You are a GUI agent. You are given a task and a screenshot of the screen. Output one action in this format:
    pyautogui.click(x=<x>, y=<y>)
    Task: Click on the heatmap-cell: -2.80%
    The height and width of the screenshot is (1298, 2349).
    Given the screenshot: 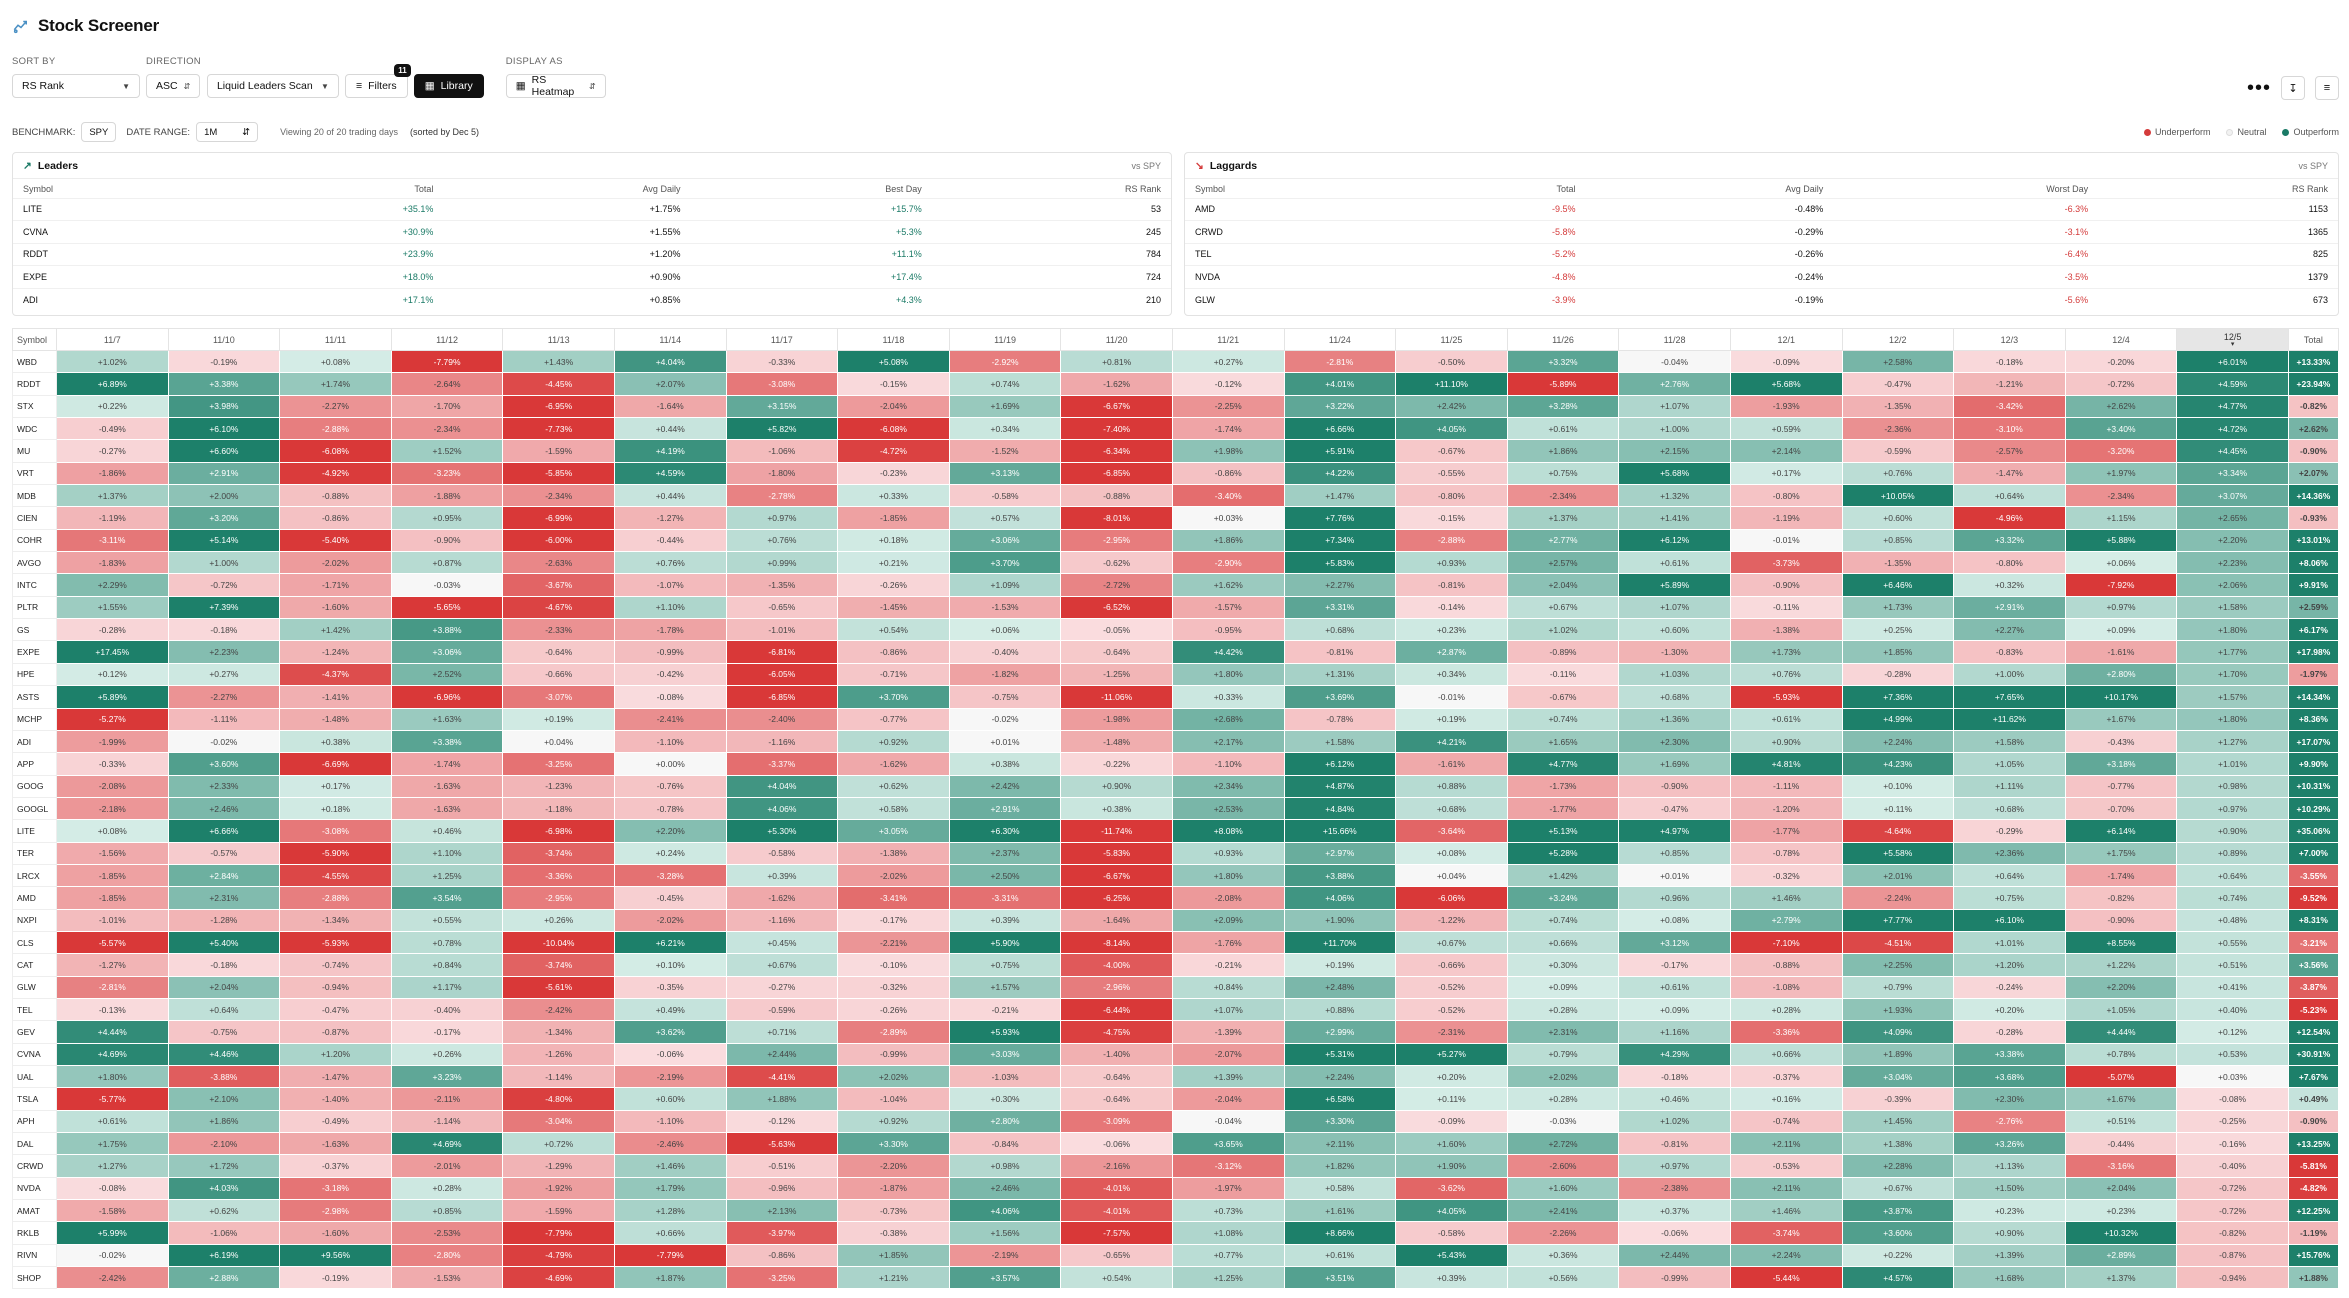 What is the action you would take?
    pyautogui.click(x=447, y=1255)
    